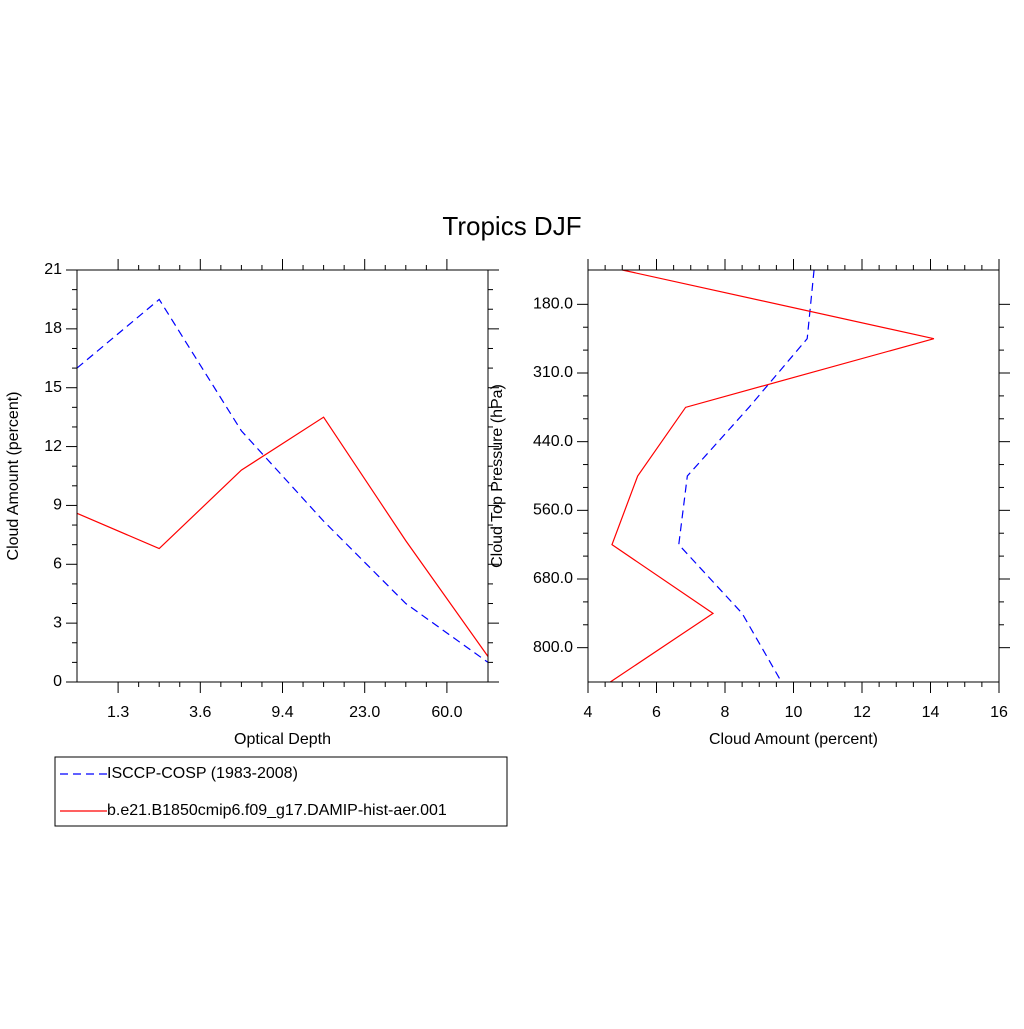 The height and width of the screenshot is (1029, 1024). What do you see at coordinates (200, 712) in the screenshot?
I see `x-tick-label: 3.6` at bounding box center [200, 712].